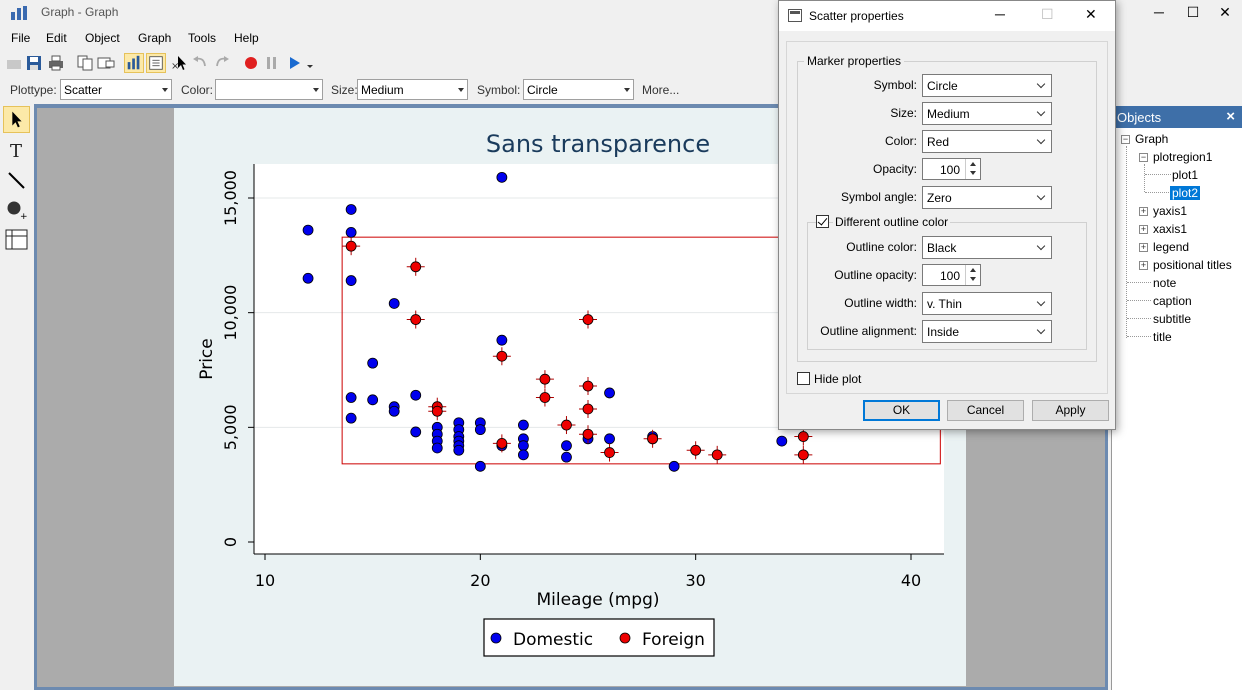 Image resolution: width=1242 pixels, height=690 pixels. What do you see at coordinates (178, 63) in the screenshot?
I see `close-pane-icon: ×` at bounding box center [178, 63].